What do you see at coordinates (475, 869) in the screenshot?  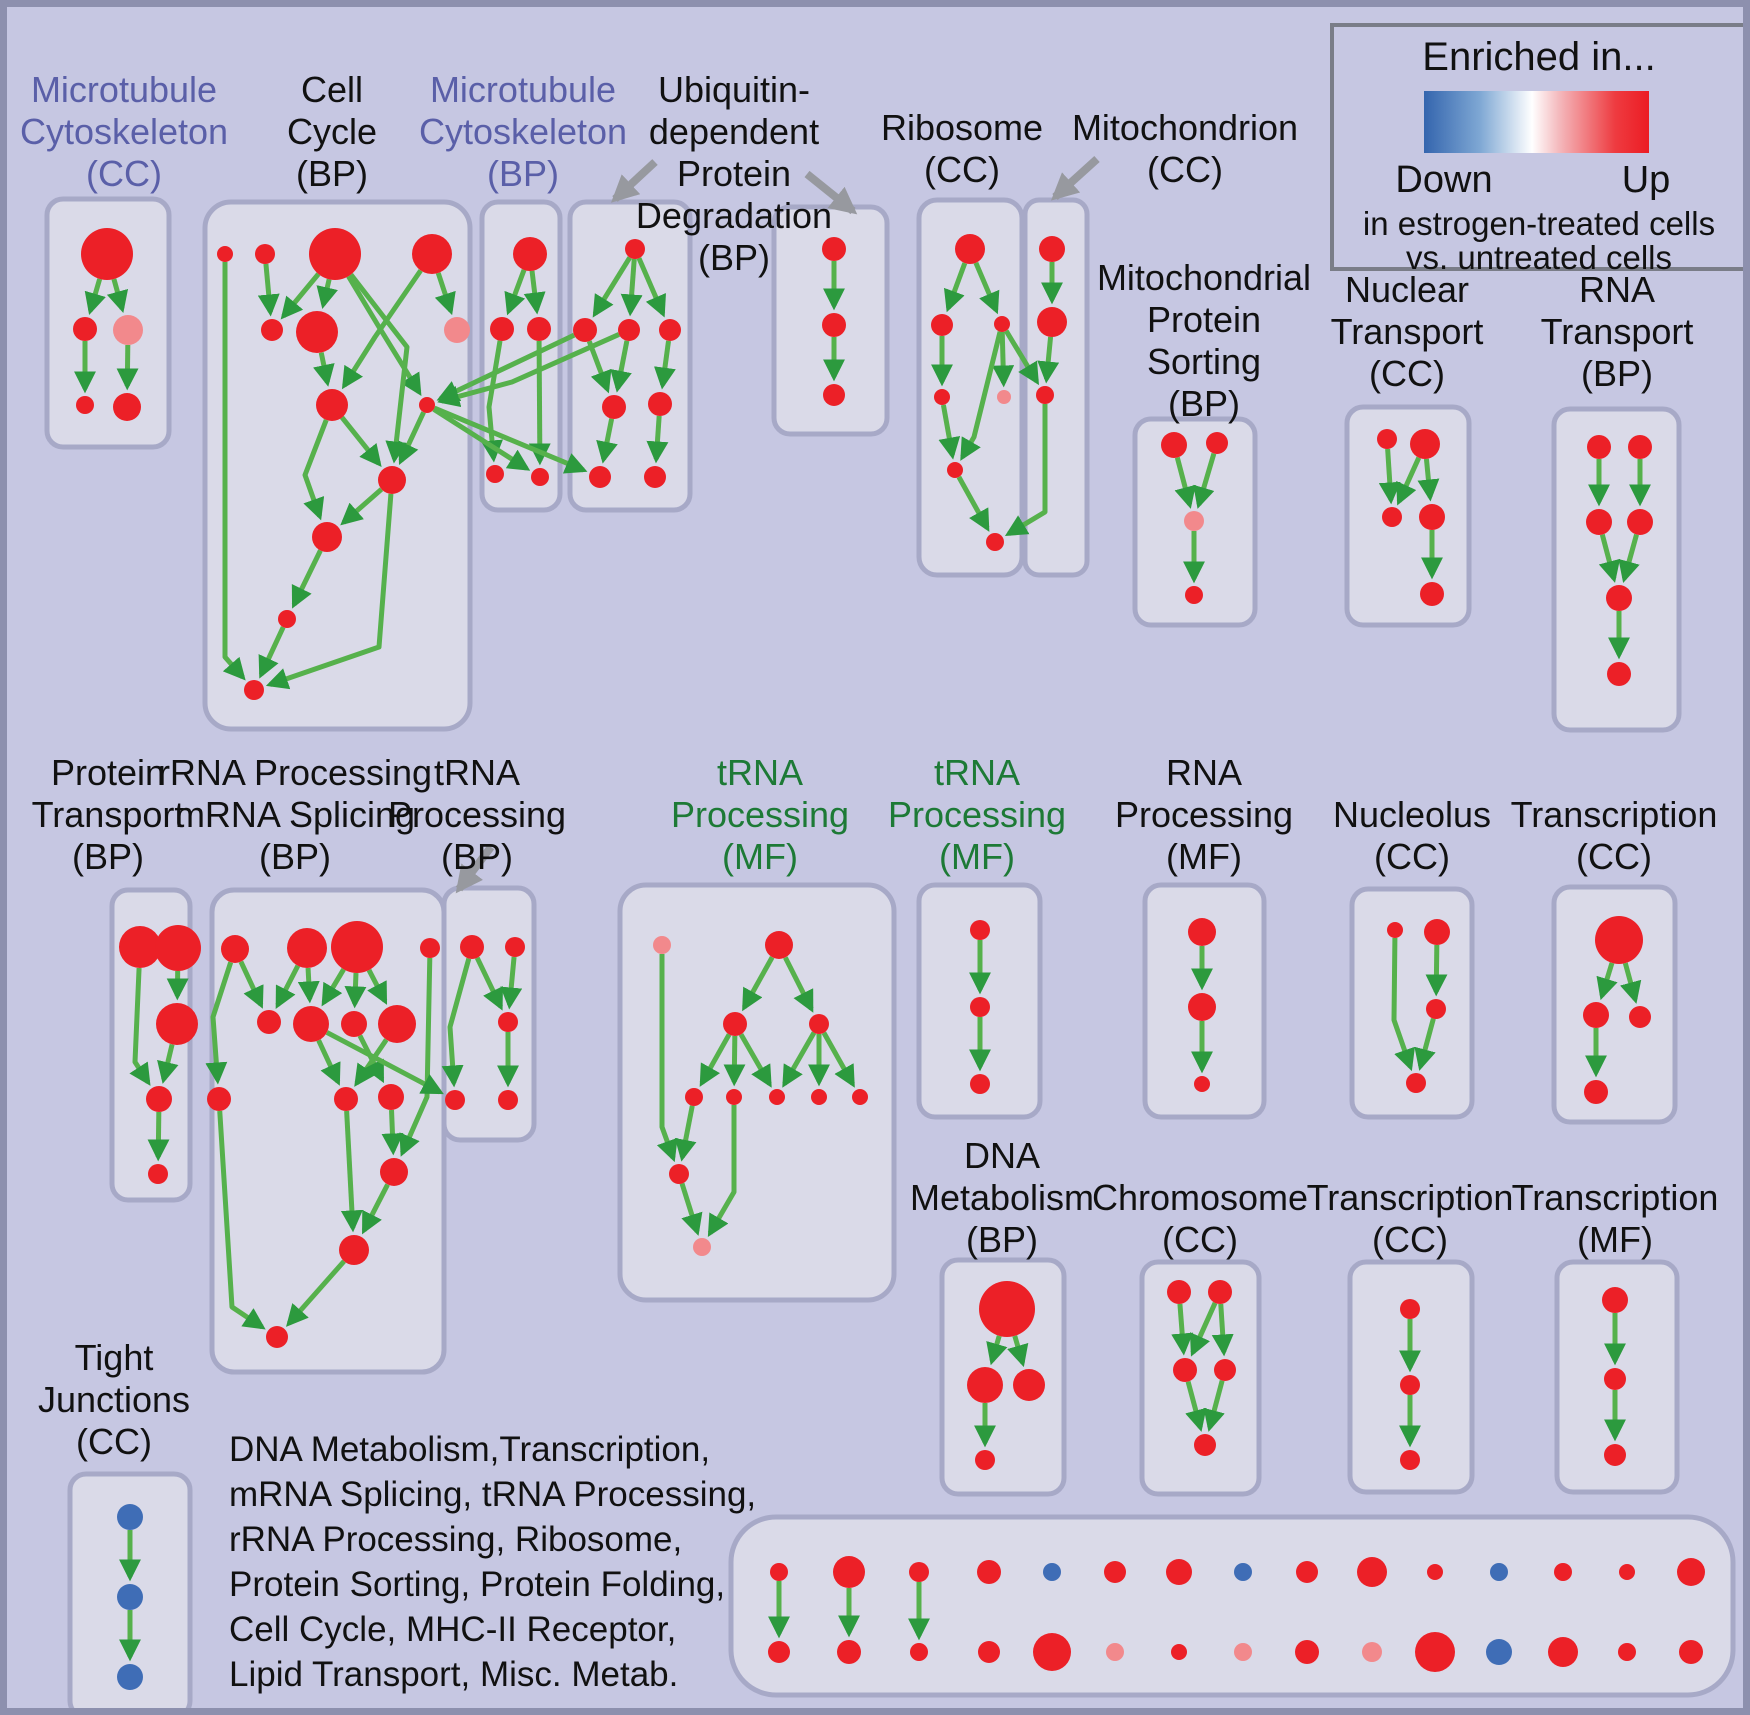 I see `arrow-trna-bp` at bounding box center [475, 869].